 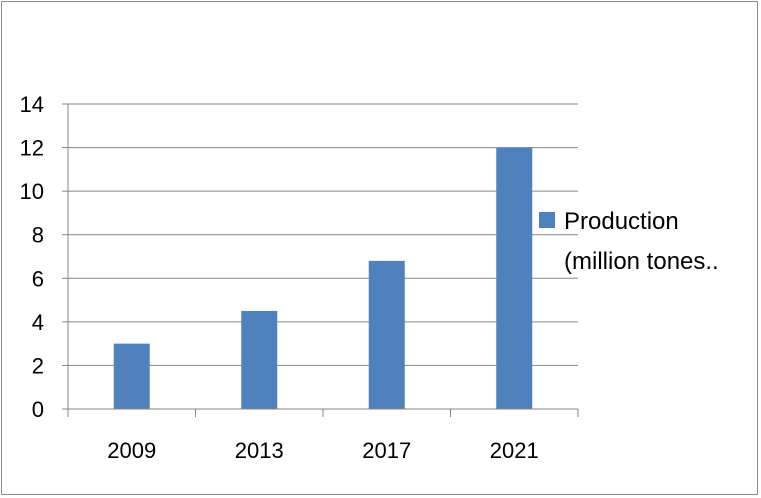 I want to click on y-tick-label-14: 14, so click(x=32, y=104).